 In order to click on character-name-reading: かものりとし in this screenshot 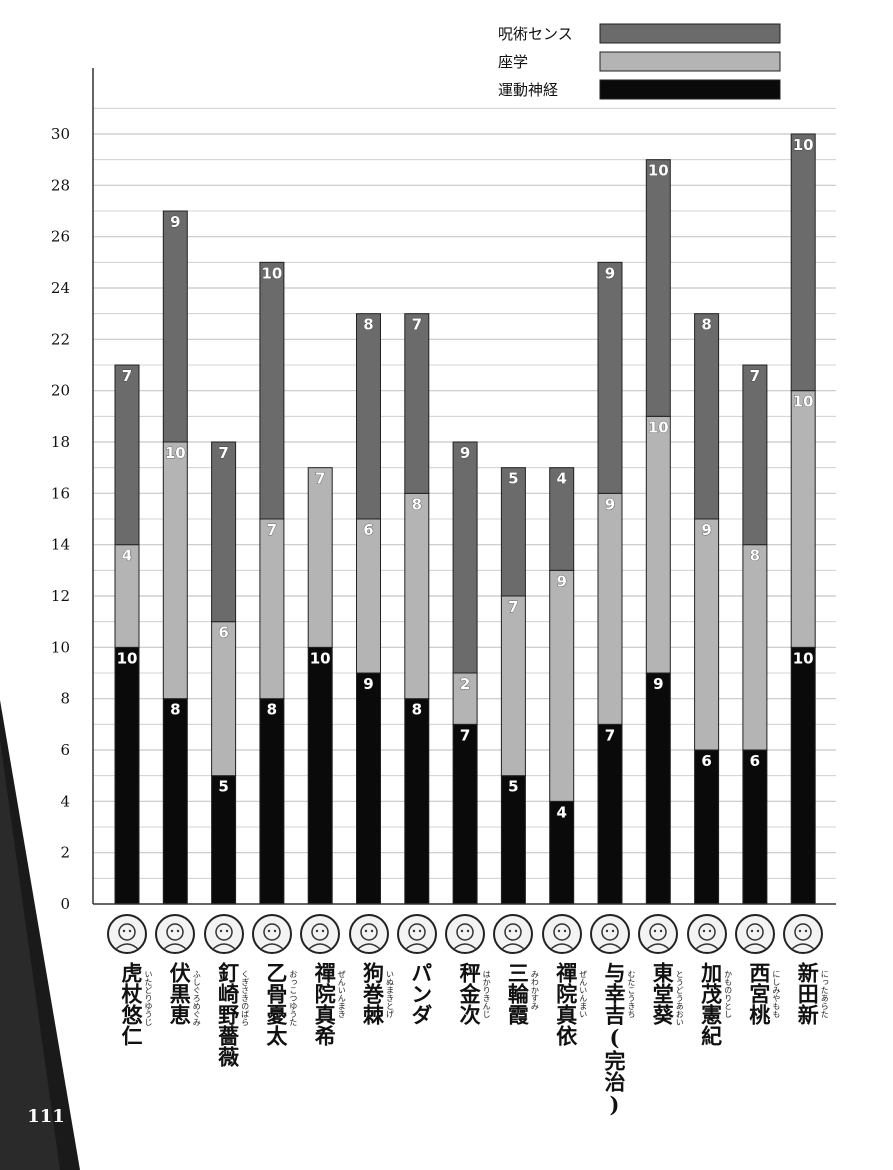, I will do `click(728, 994)`.